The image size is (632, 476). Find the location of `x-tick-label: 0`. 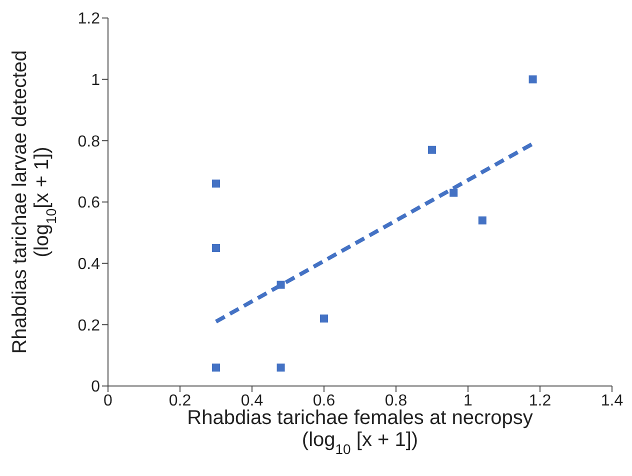

x-tick-label: 0 is located at coordinates (108, 401).